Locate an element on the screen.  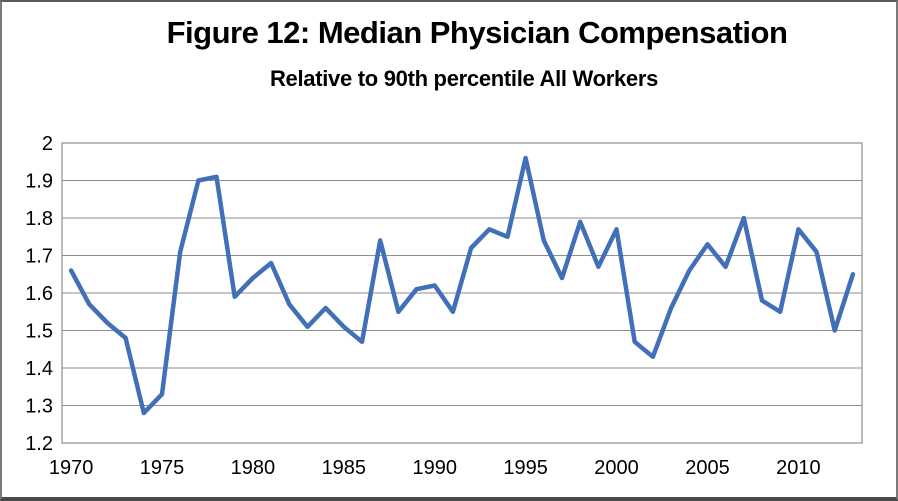
y-axis-tick-label: 1.6 is located at coordinates (39, 294).